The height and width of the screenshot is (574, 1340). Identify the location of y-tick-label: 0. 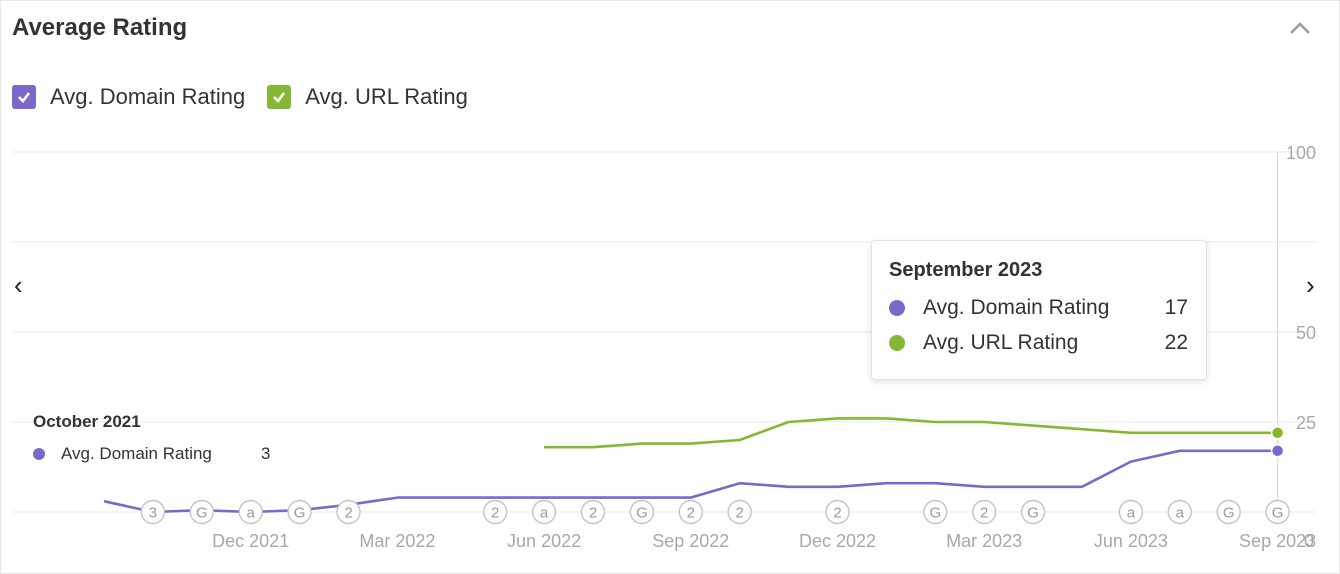
(1309, 541).